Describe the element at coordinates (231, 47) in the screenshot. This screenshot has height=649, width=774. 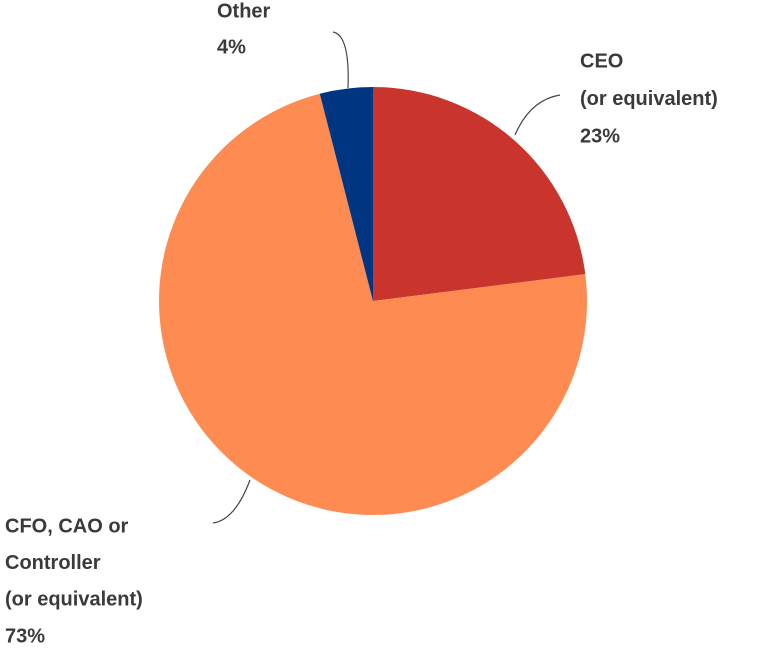
I see `slice-value-label: 4%` at that location.